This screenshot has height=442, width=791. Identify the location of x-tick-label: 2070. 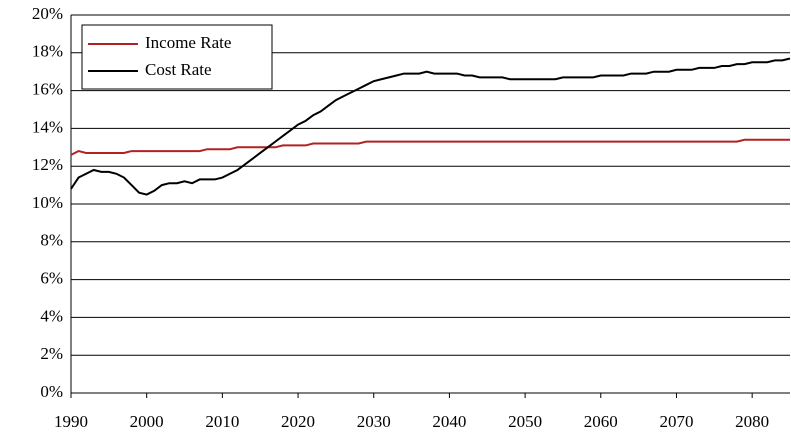
(676, 421).